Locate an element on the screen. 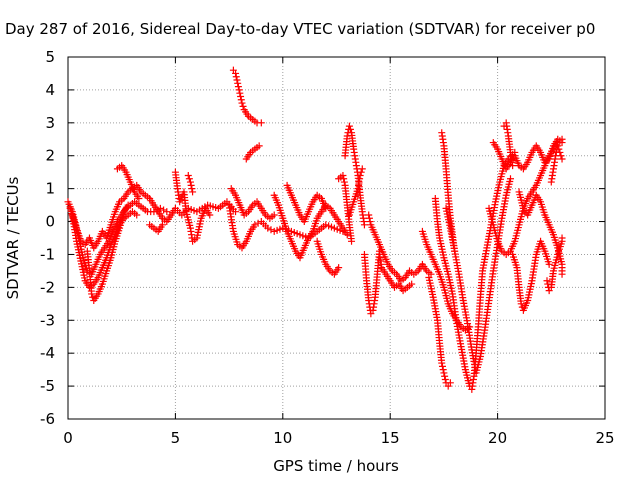 Image resolution: width=640 pixels, height=480 pixels. x-axis-label: GPS time / hours is located at coordinates (336, 466).